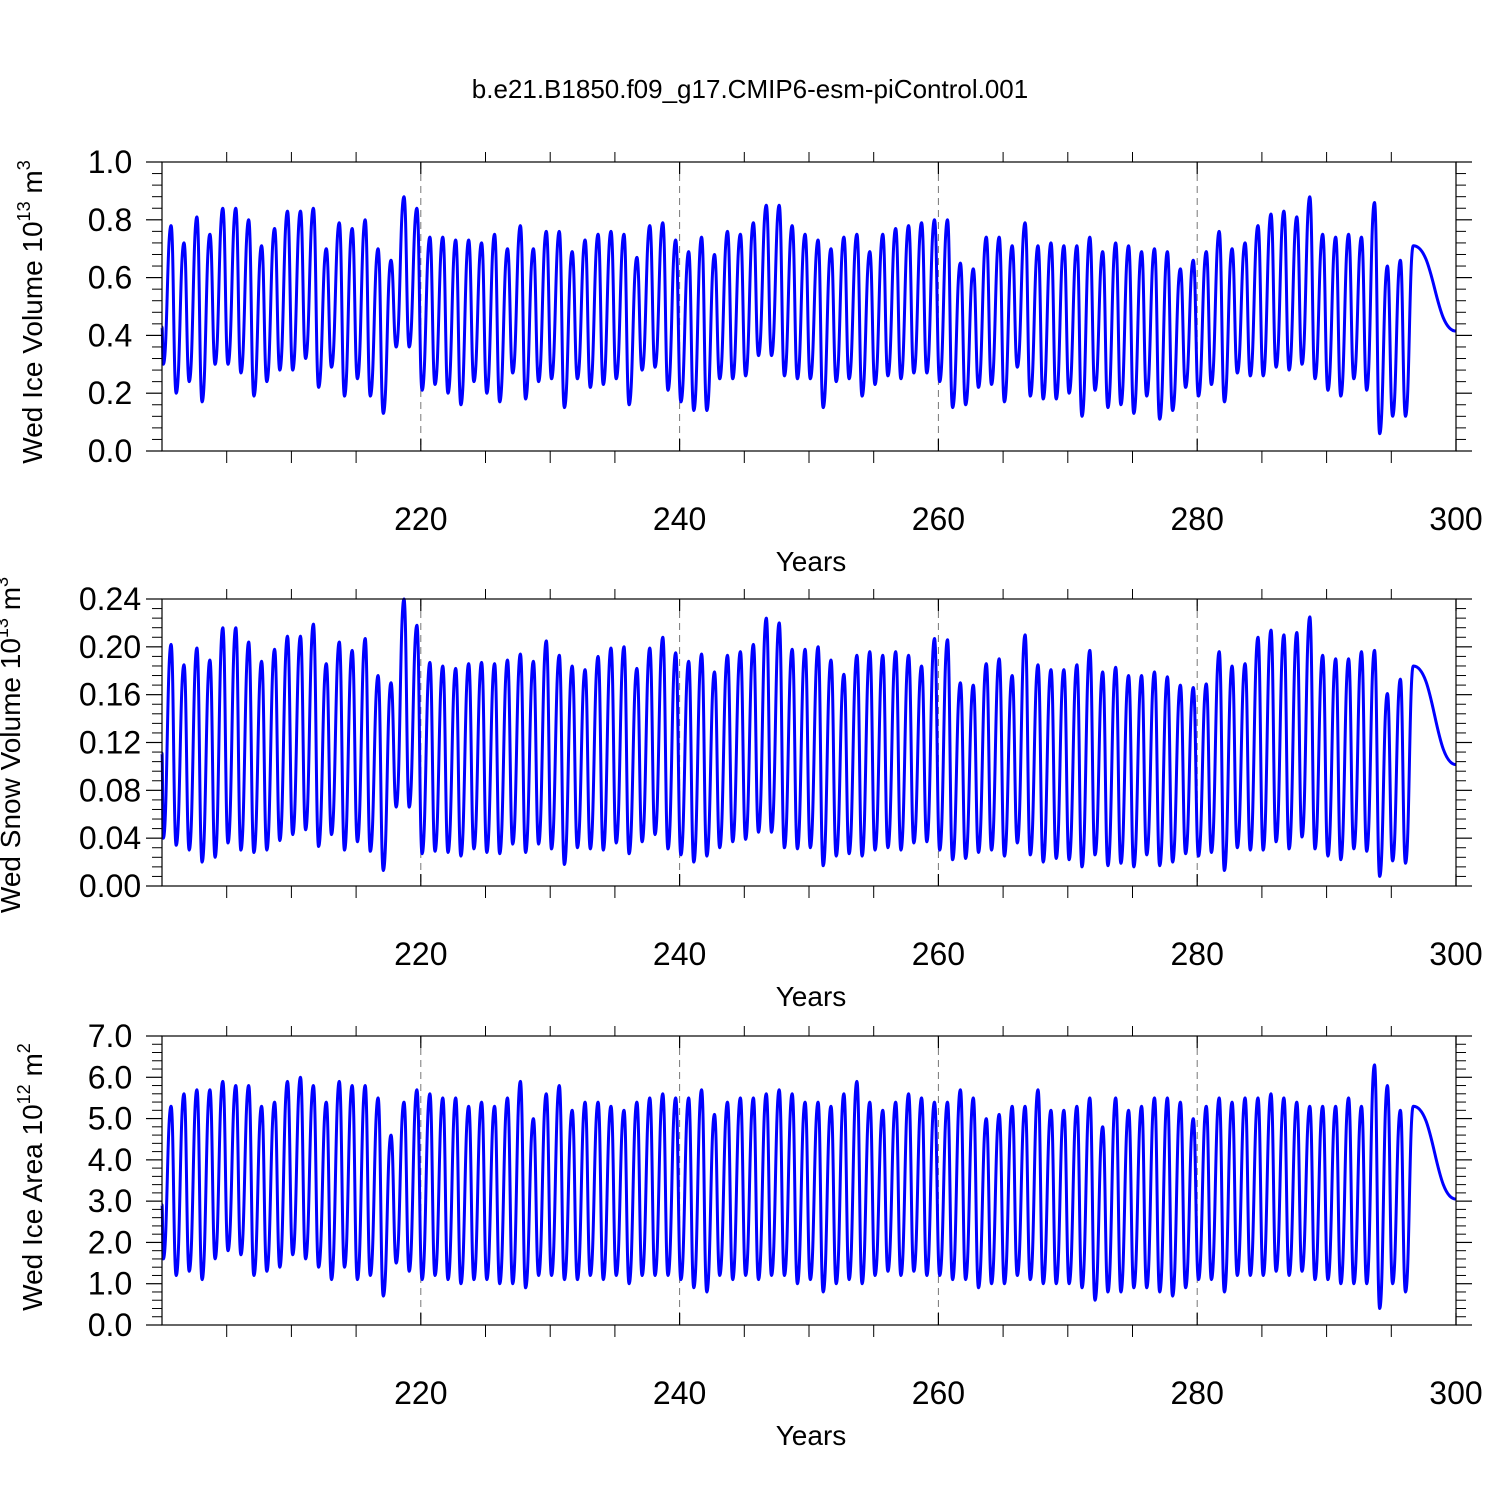 This screenshot has height=1500, width=1500. What do you see at coordinates (110, 1242) in the screenshot?
I see `y-tick-label: 2.0` at bounding box center [110, 1242].